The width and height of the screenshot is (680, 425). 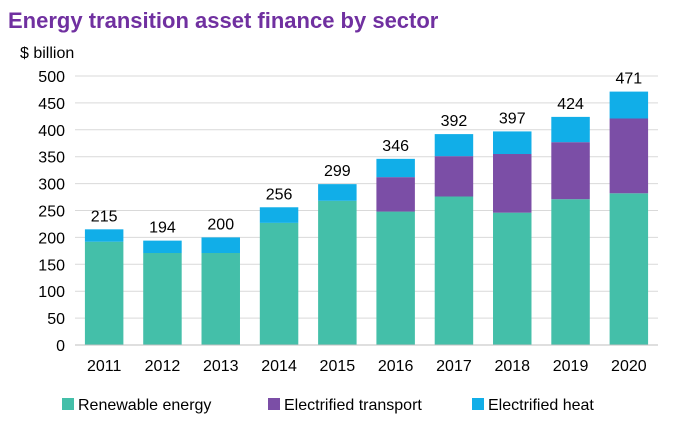 What do you see at coordinates (279, 194) in the screenshot?
I see `total-label: 256` at bounding box center [279, 194].